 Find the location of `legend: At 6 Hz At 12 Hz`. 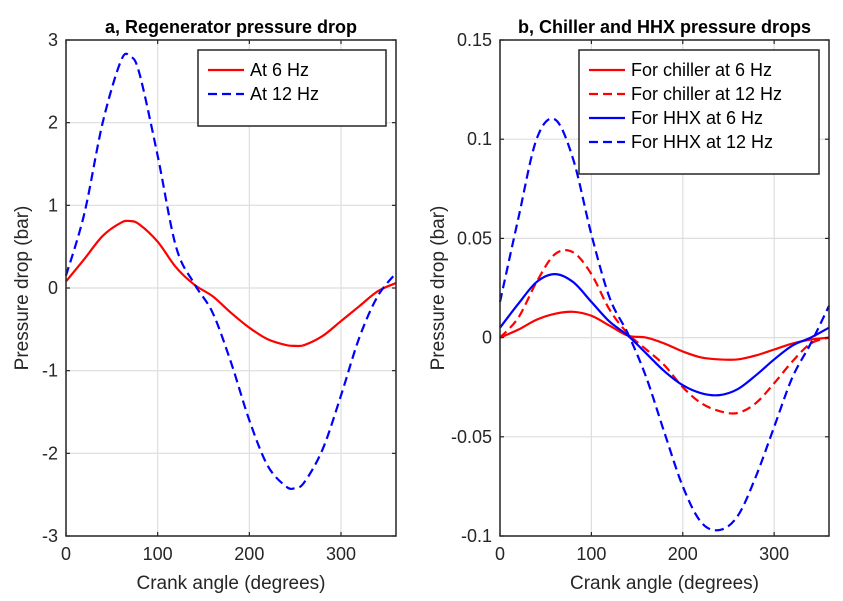

legend: At 6 Hz At 12 Hz is located at coordinates (292, 88).